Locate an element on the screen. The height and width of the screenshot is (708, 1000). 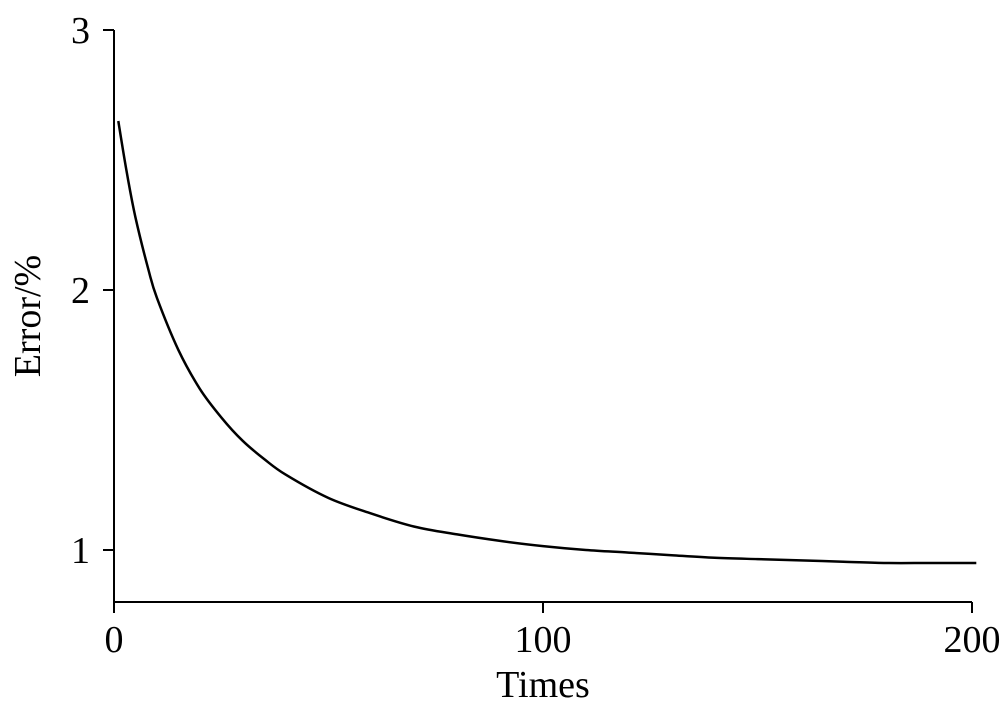
y-tick-label: 3 is located at coordinates (80, 31).